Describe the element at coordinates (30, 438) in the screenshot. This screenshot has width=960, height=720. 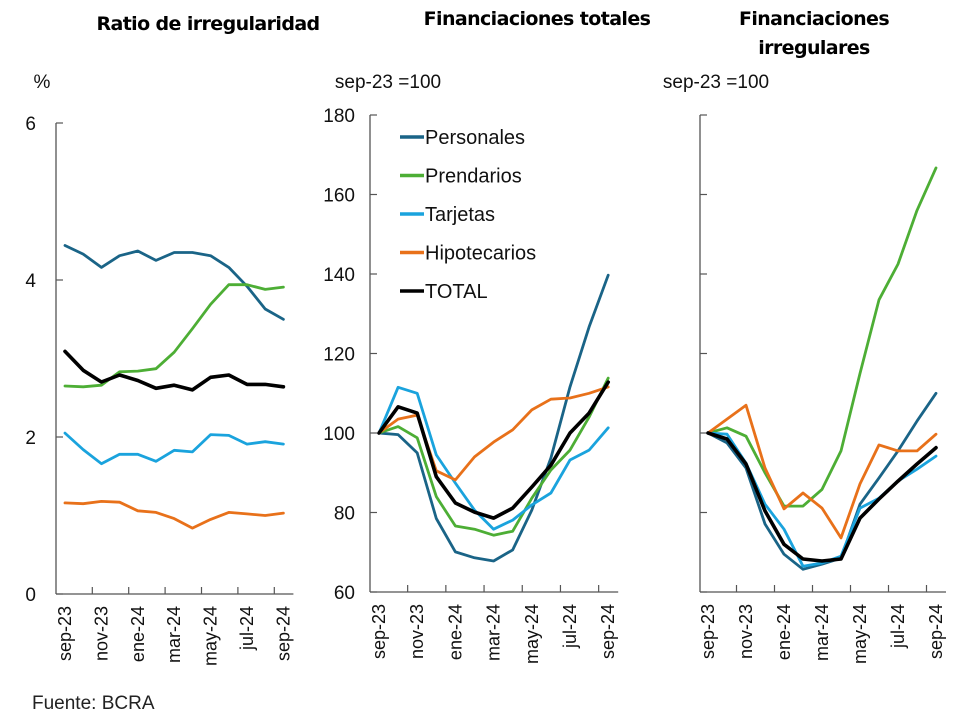
I see `y-tick-label: 2` at that location.